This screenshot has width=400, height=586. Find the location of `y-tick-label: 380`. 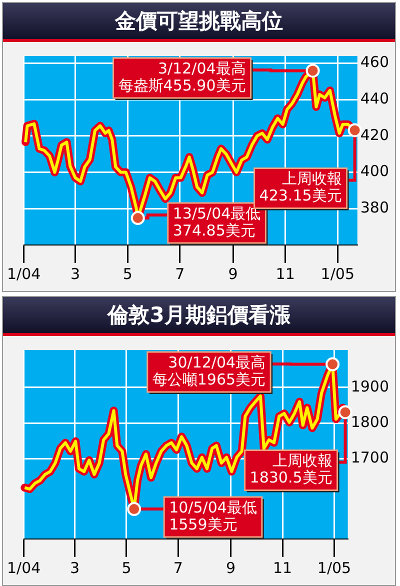

y-tick-label: 380 is located at coordinates (375, 207).